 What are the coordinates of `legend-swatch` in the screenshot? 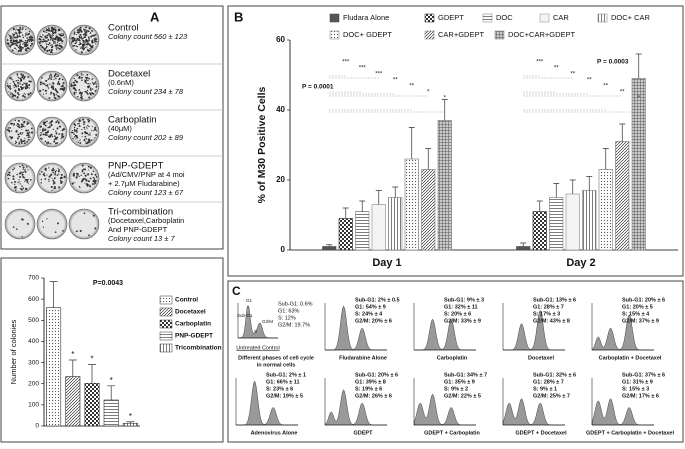 It's located at (334, 18).